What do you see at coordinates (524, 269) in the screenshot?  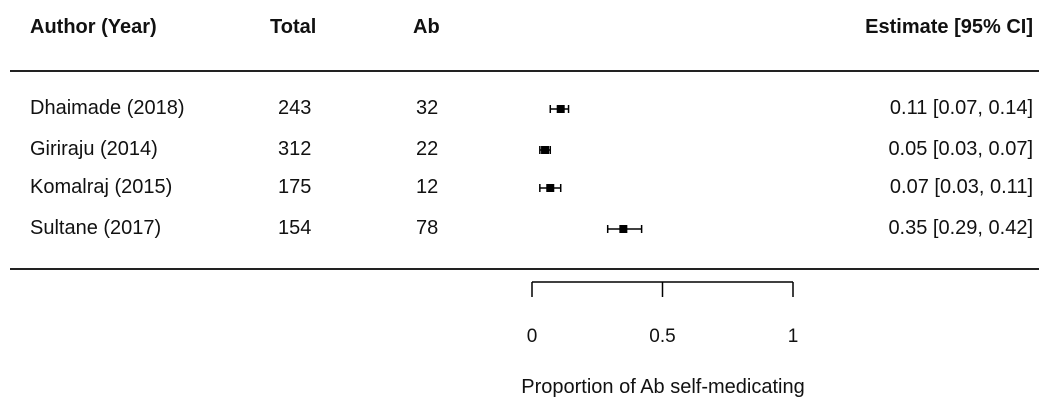 I see `bottom-rule` at bounding box center [524, 269].